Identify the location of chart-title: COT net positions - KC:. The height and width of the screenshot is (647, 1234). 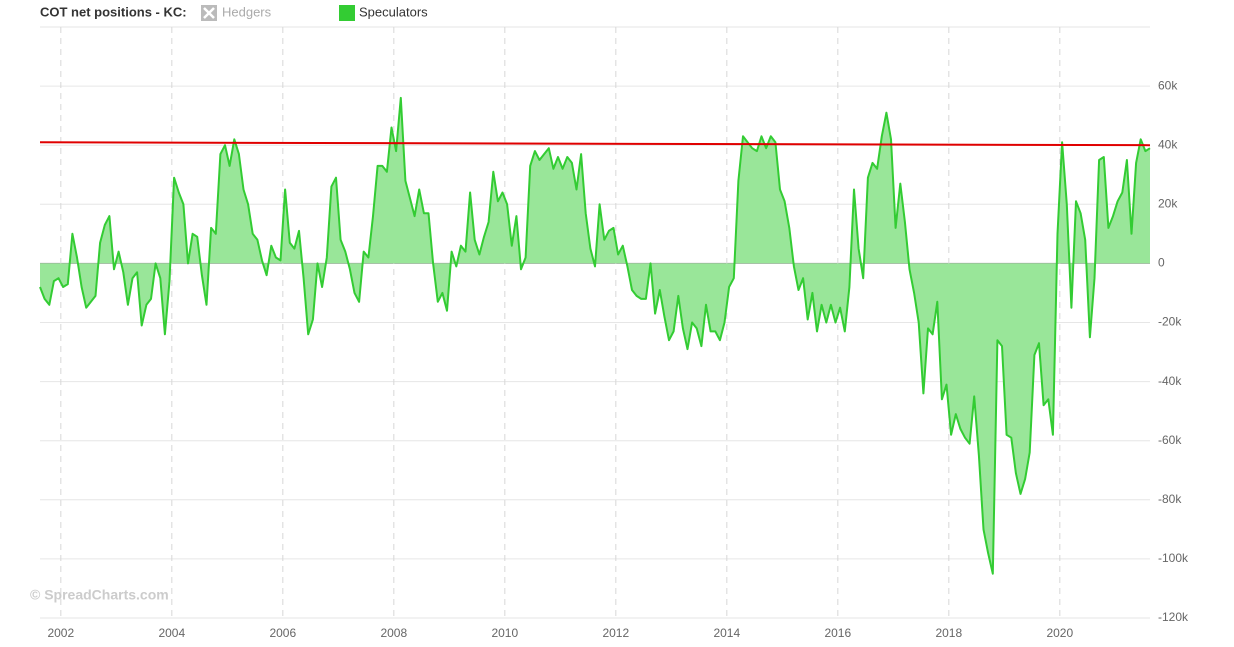
(113, 11).